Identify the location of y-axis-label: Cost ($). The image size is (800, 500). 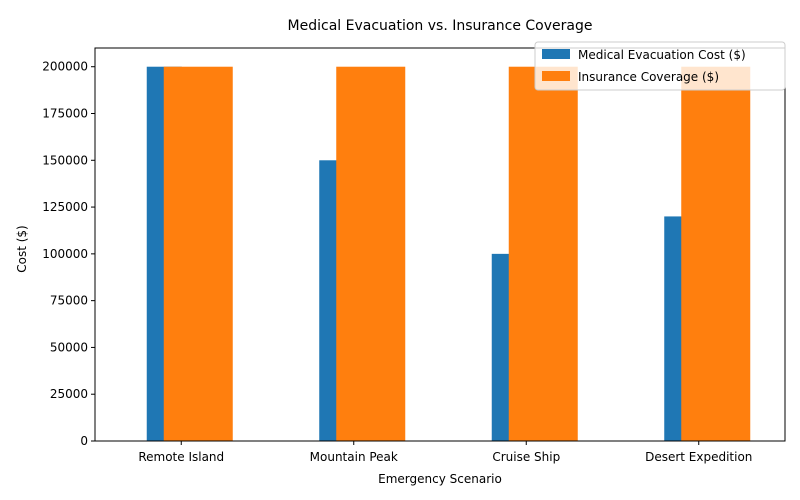
(22, 249).